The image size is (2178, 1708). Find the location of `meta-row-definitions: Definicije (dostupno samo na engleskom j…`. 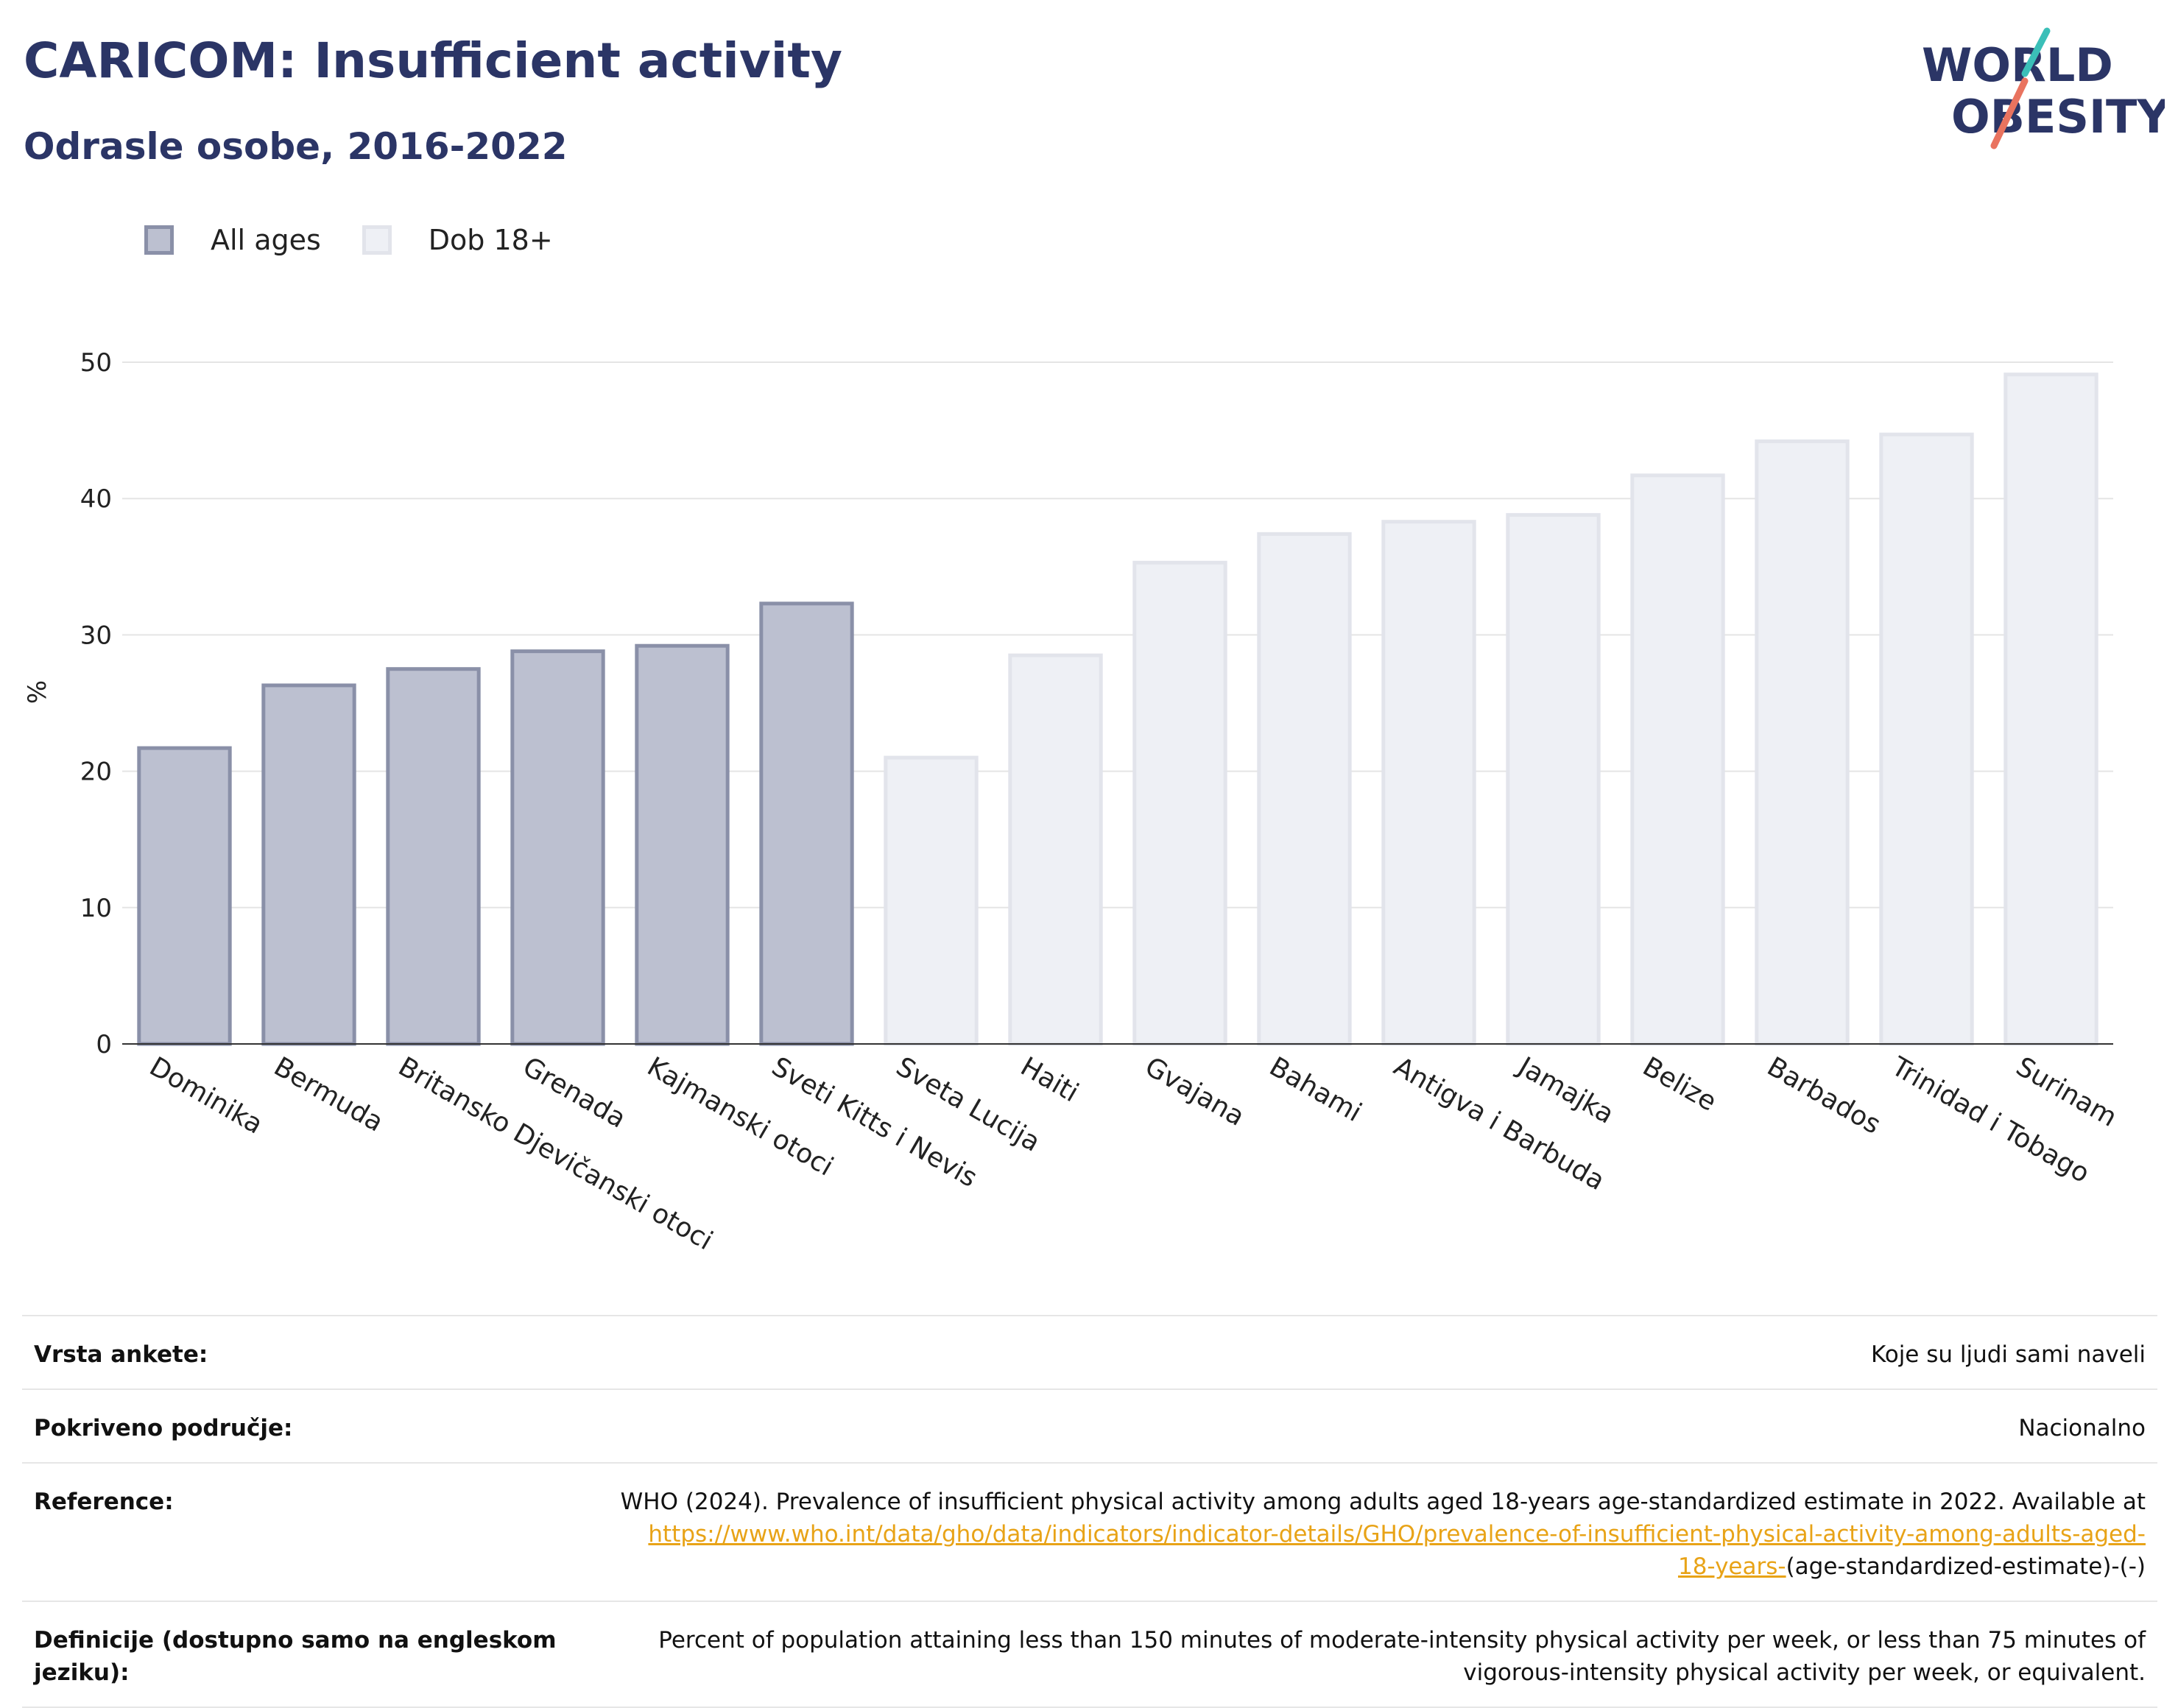

meta-row-definitions: Definicije (dostupno samo na engleskom j… is located at coordinates (1089, 1654).